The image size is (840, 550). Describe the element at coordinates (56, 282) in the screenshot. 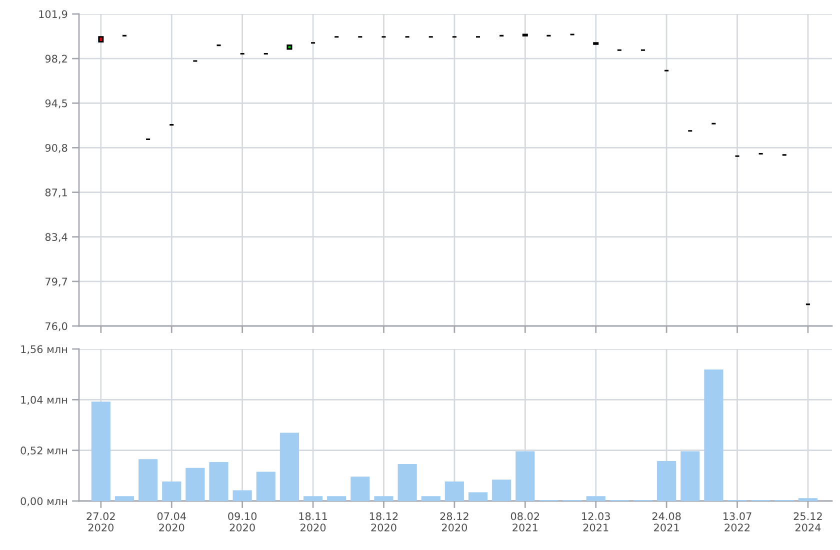

I see `y-tick-label: 79,7` at that location.